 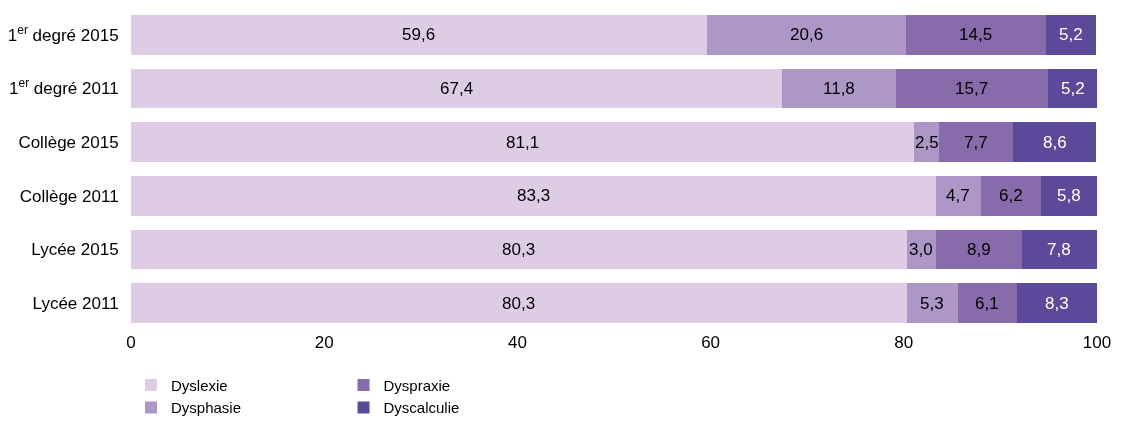 I want to click on data-label: 4,7, so click(x=958, y=195).